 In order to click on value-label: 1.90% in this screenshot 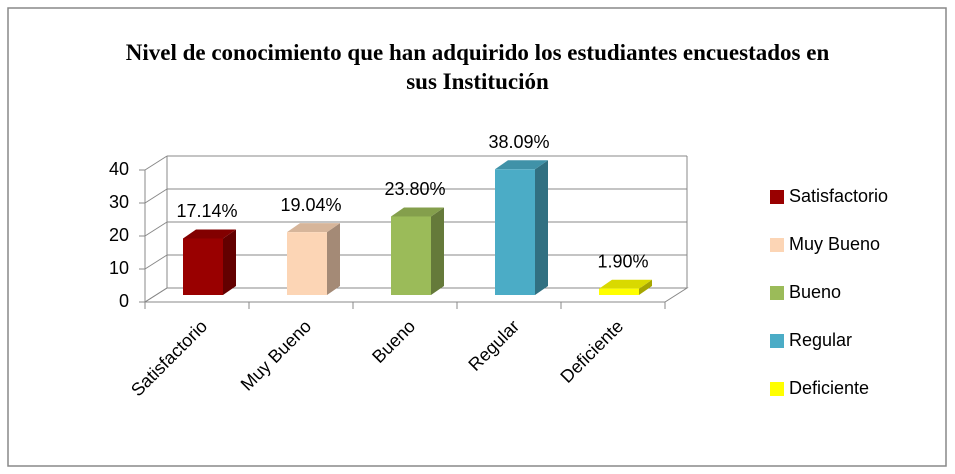, I will do `click(622, 261)`.